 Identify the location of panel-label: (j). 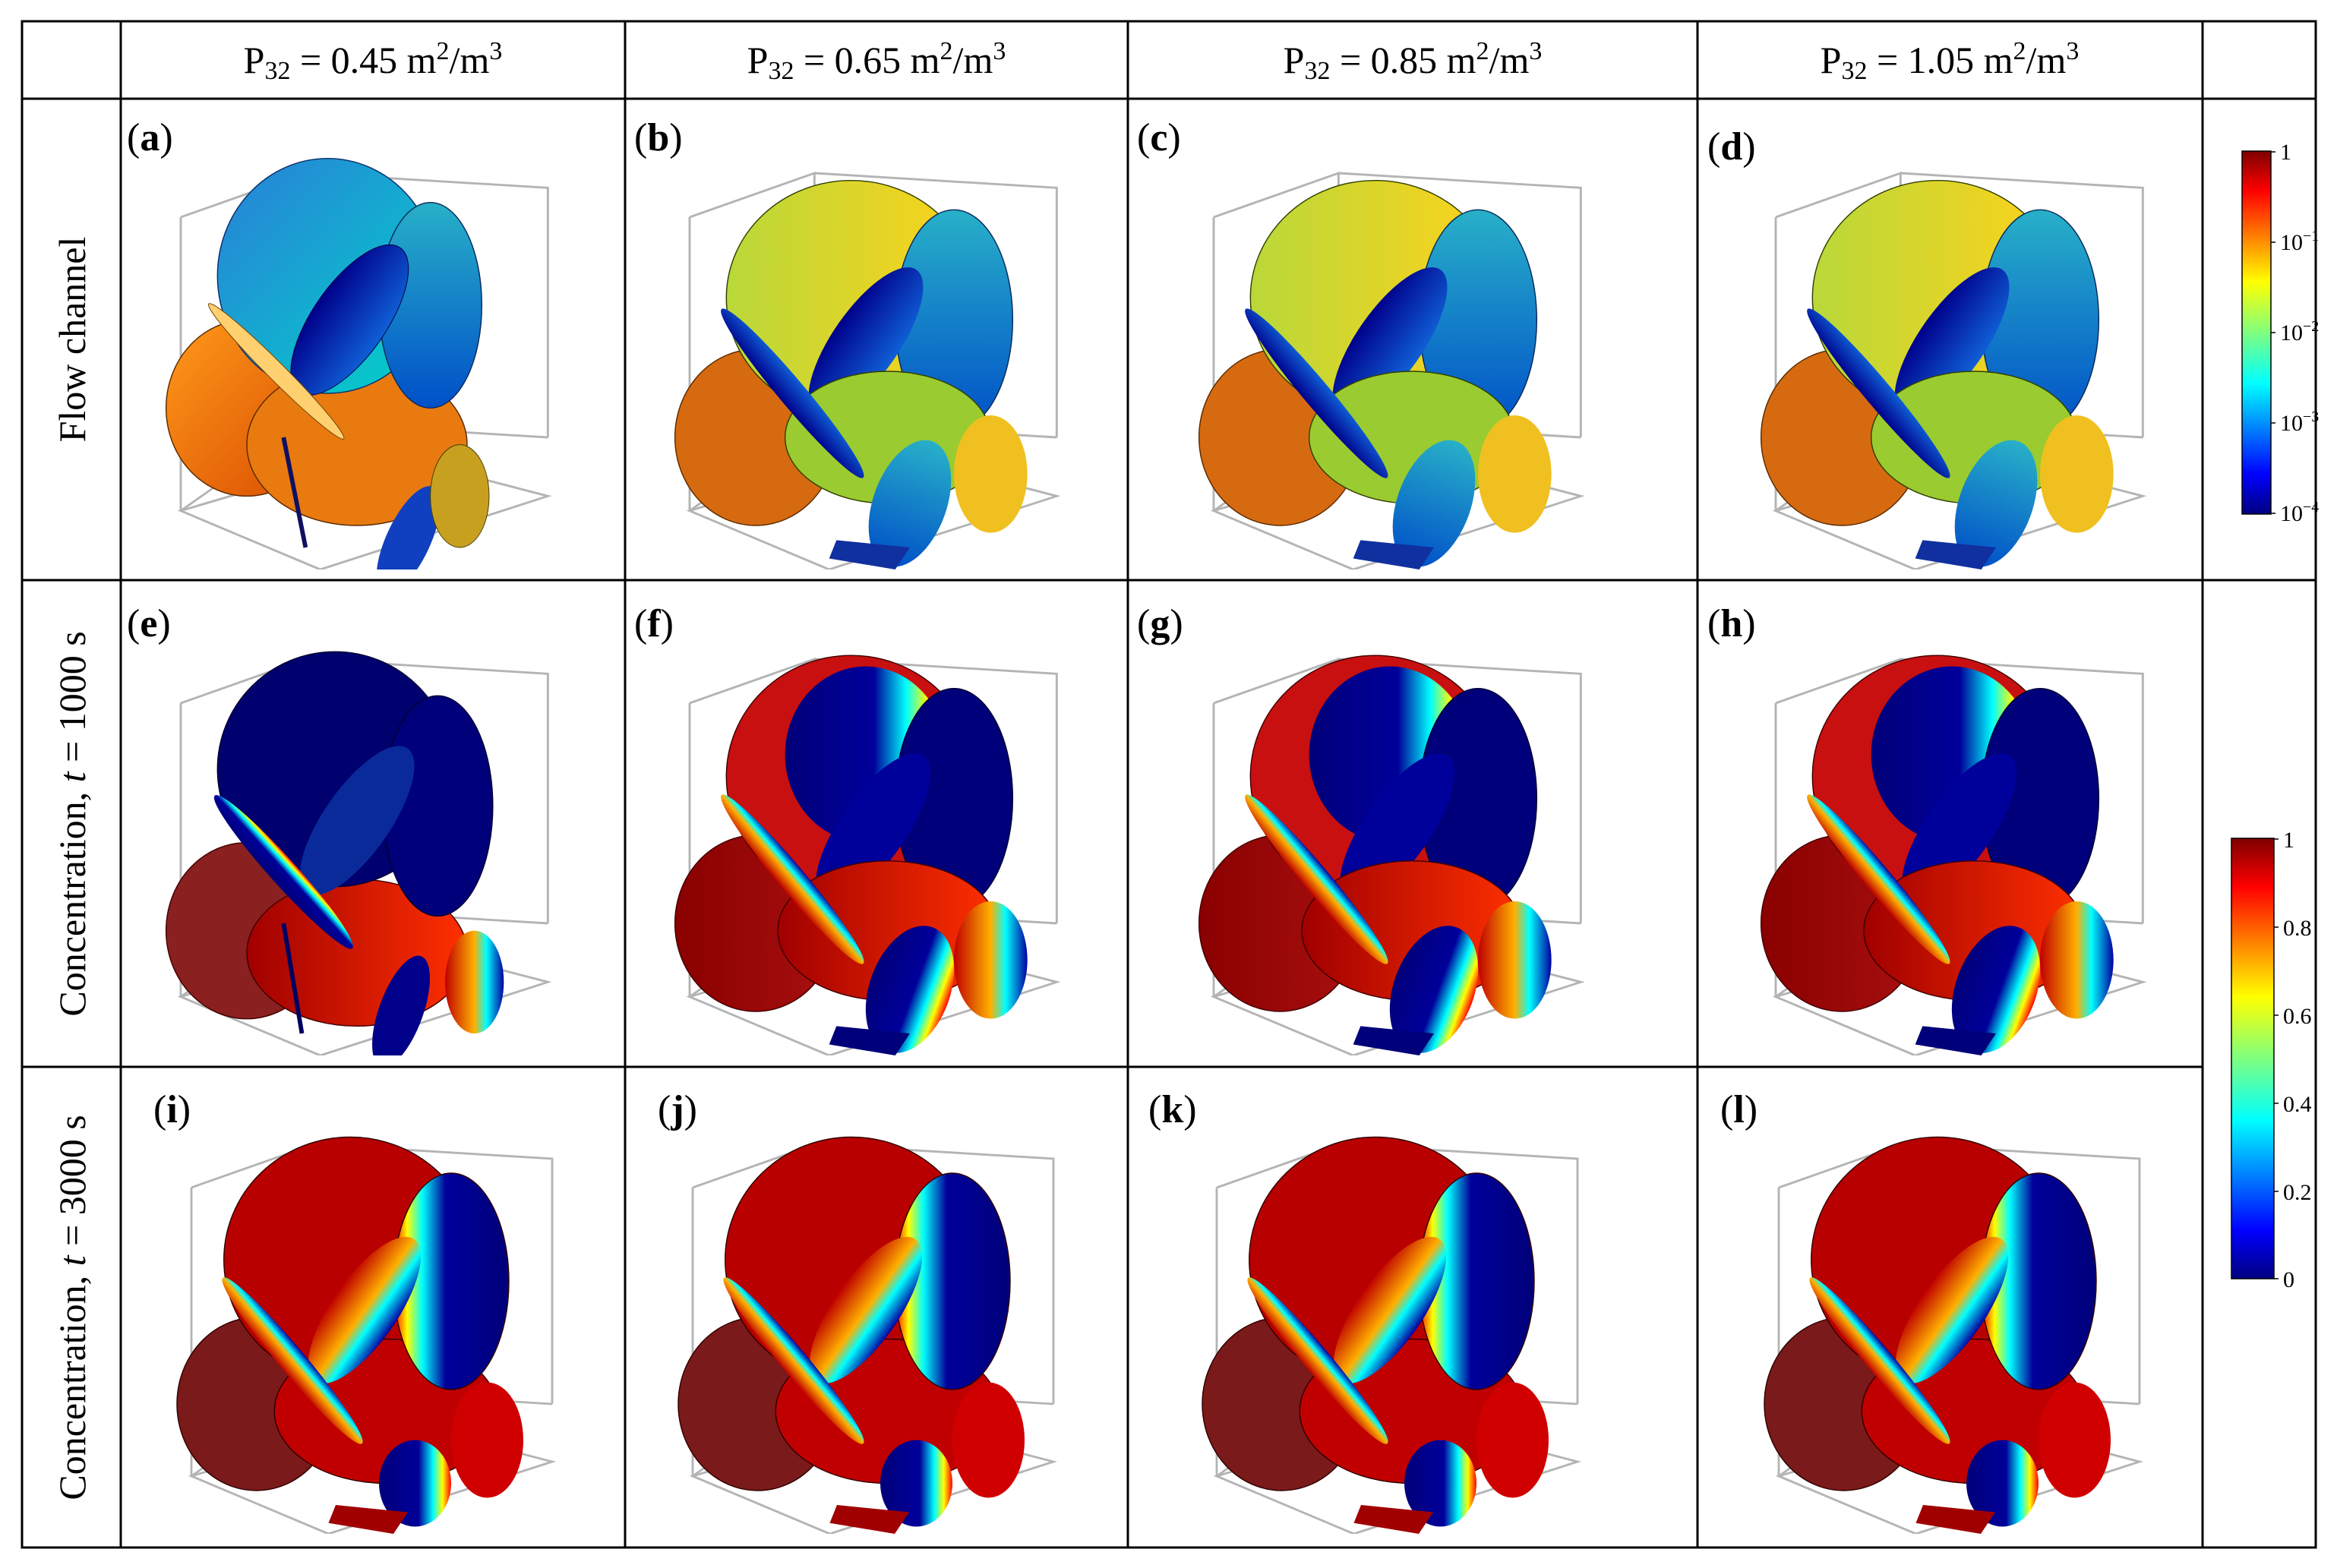
(677, 1109).